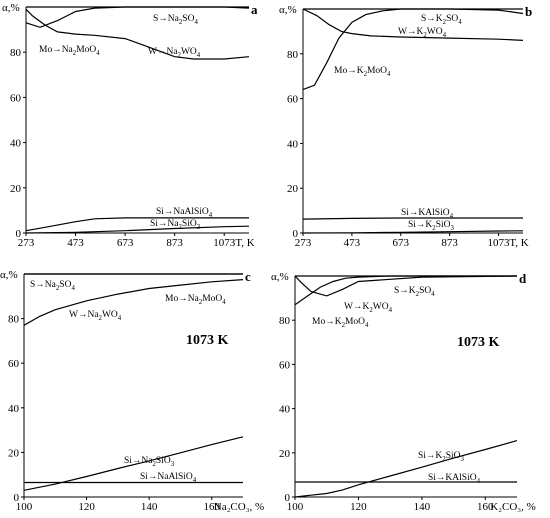 The height and width of the screenshot is (518, 550). Describe the element at coordinates (523, 278) in the screenshot. I see `panel-letter: d` at that location.